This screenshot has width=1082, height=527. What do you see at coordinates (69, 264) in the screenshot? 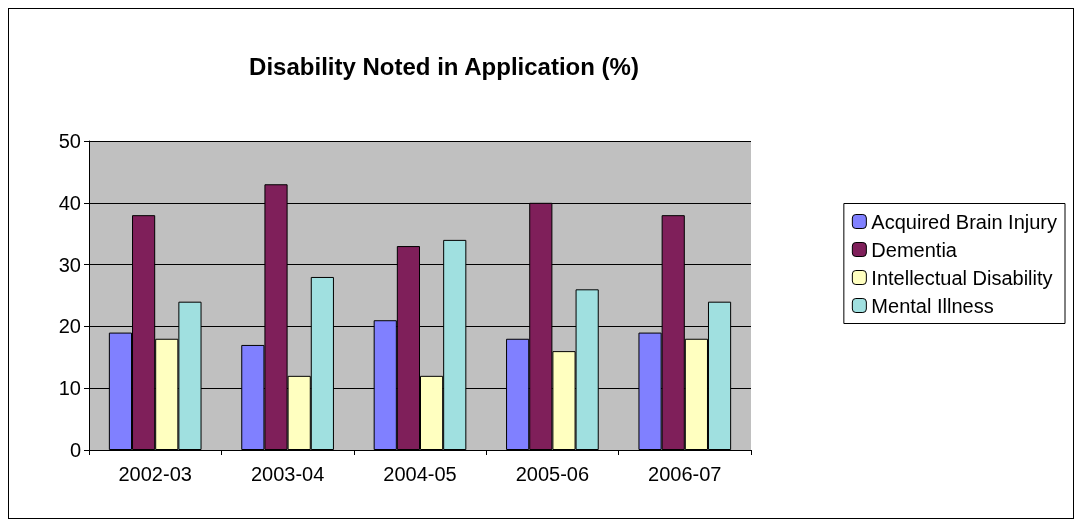
I see `y-tick-label: 30` at bounding box center [69, 264].